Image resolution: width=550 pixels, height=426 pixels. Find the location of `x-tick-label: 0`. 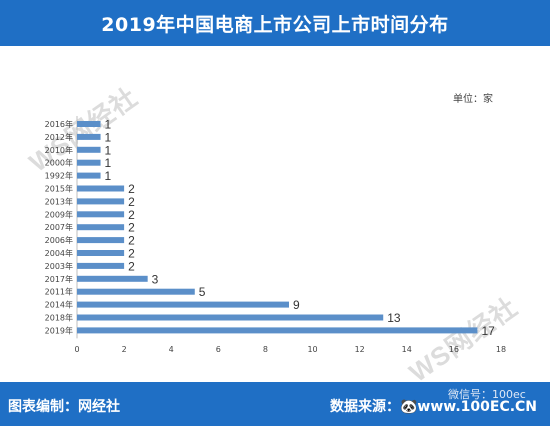

x-tick-label: 0 is located at coordinates (76, 349).